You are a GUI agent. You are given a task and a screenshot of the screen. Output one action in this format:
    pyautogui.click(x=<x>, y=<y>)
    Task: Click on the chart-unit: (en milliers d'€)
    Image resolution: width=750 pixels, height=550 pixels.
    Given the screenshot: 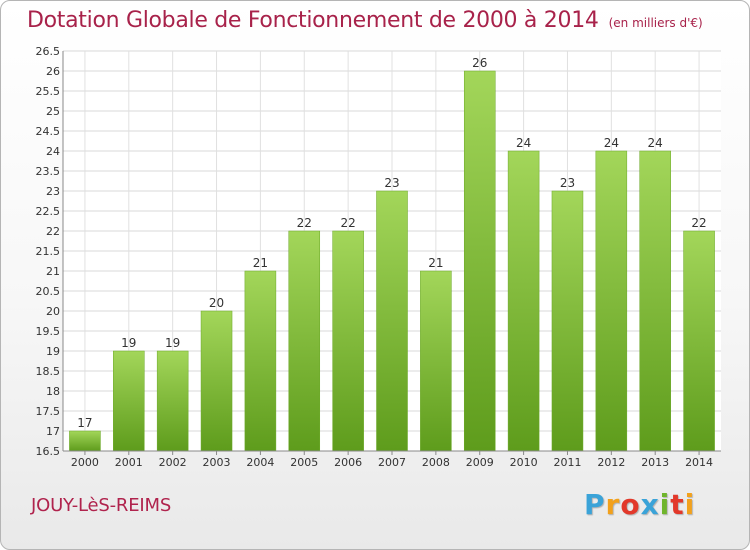 What is the action you would take?
    pyautogui.click(x=655, y=23)
    